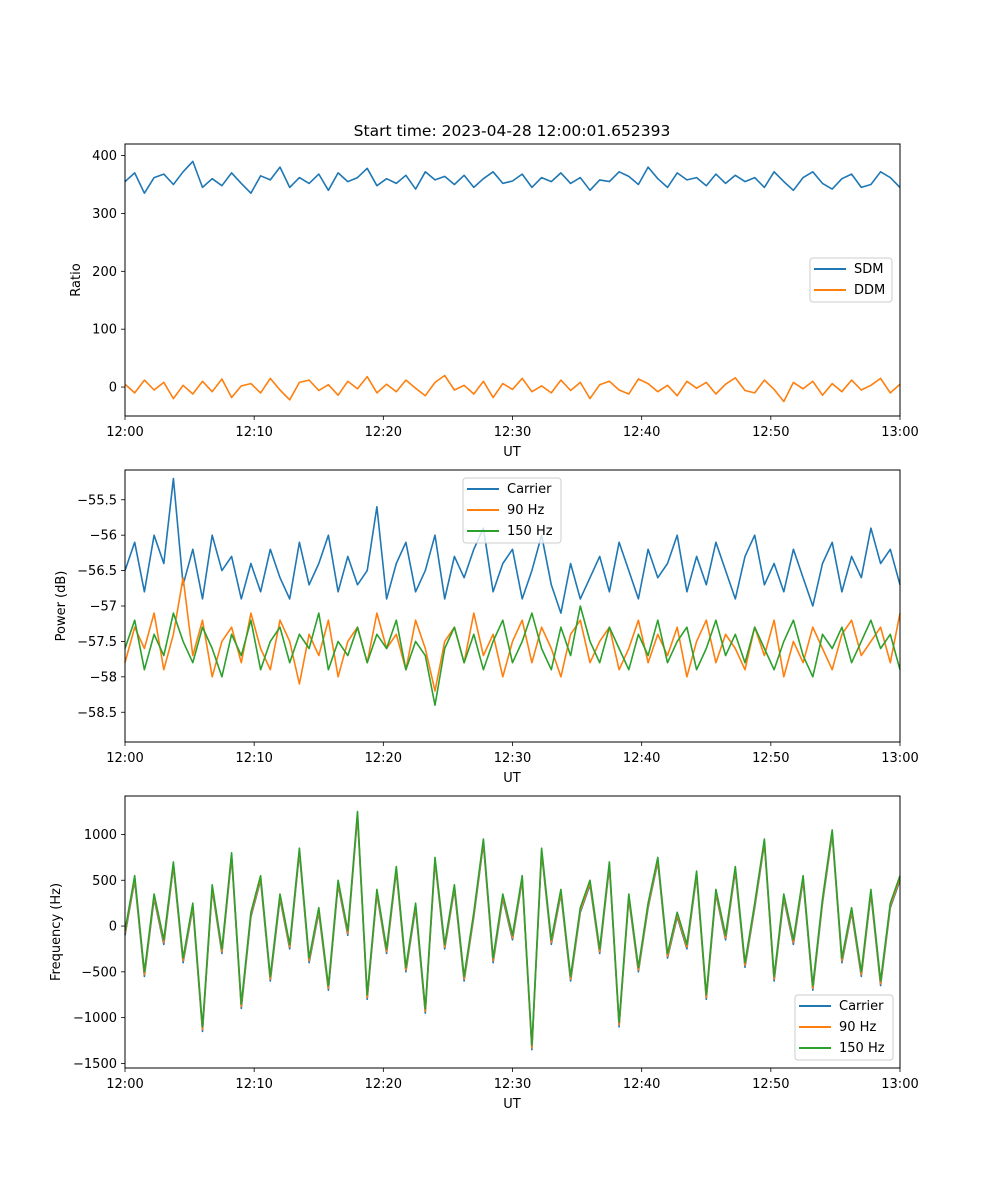  What do you see at coordinates (99, 950) in the screenshot?
I see `frequency-y-ticks: 1000 500 0 −500 −1000 −1500` at bounding box center [99, 950].